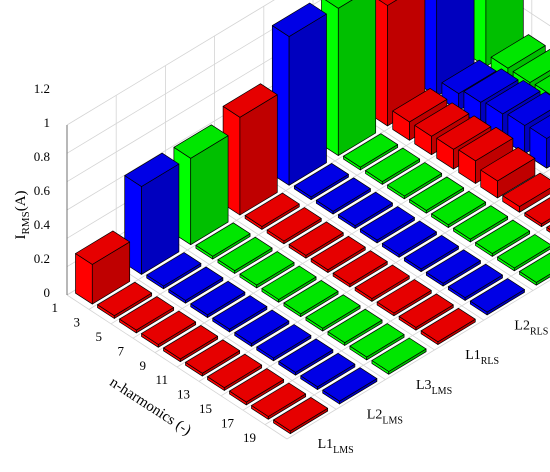 The width and height of the screenshot is (550, 472). I want to click on series-tick-label-sub: RLS, so click(490, 361).